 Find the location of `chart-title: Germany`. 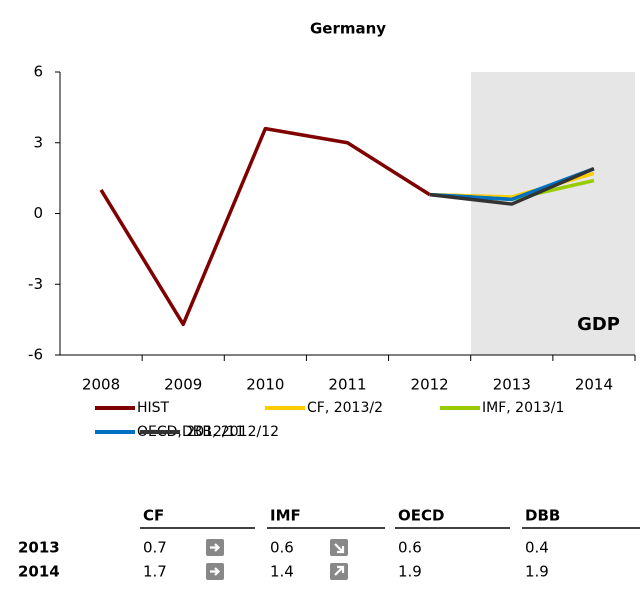

chart-title: Germany is located at coordinates (348, 29).